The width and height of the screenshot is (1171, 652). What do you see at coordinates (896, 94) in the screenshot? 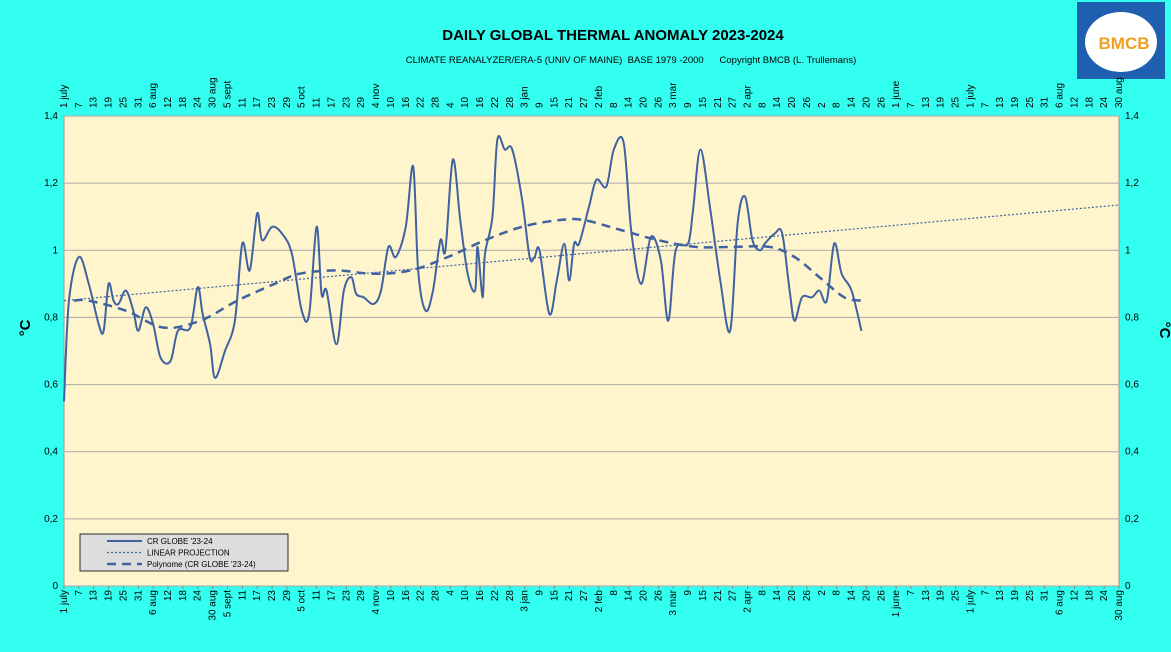
I see `x2-tick-label: 1 june` at bounding box center [896, 94].